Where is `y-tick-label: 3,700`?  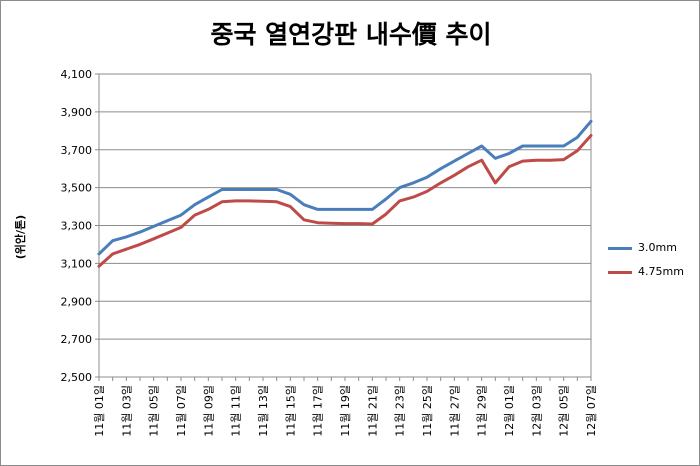
y-tick-label: 3,700 is located at coordinates (77, 150).